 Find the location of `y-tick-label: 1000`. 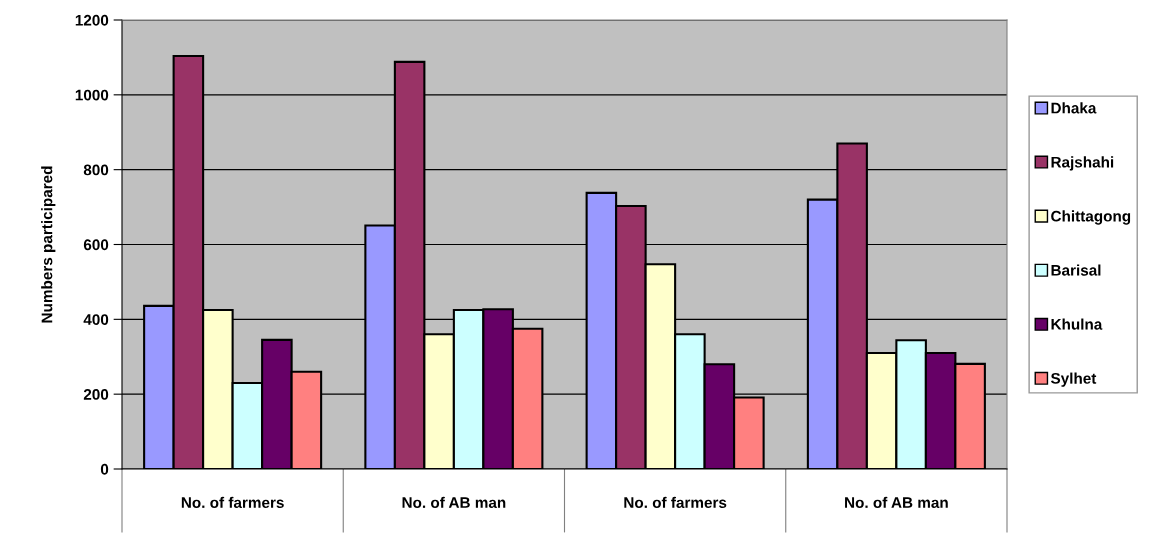

y-tick-label: 1000 is located at coordinates (92, 95).